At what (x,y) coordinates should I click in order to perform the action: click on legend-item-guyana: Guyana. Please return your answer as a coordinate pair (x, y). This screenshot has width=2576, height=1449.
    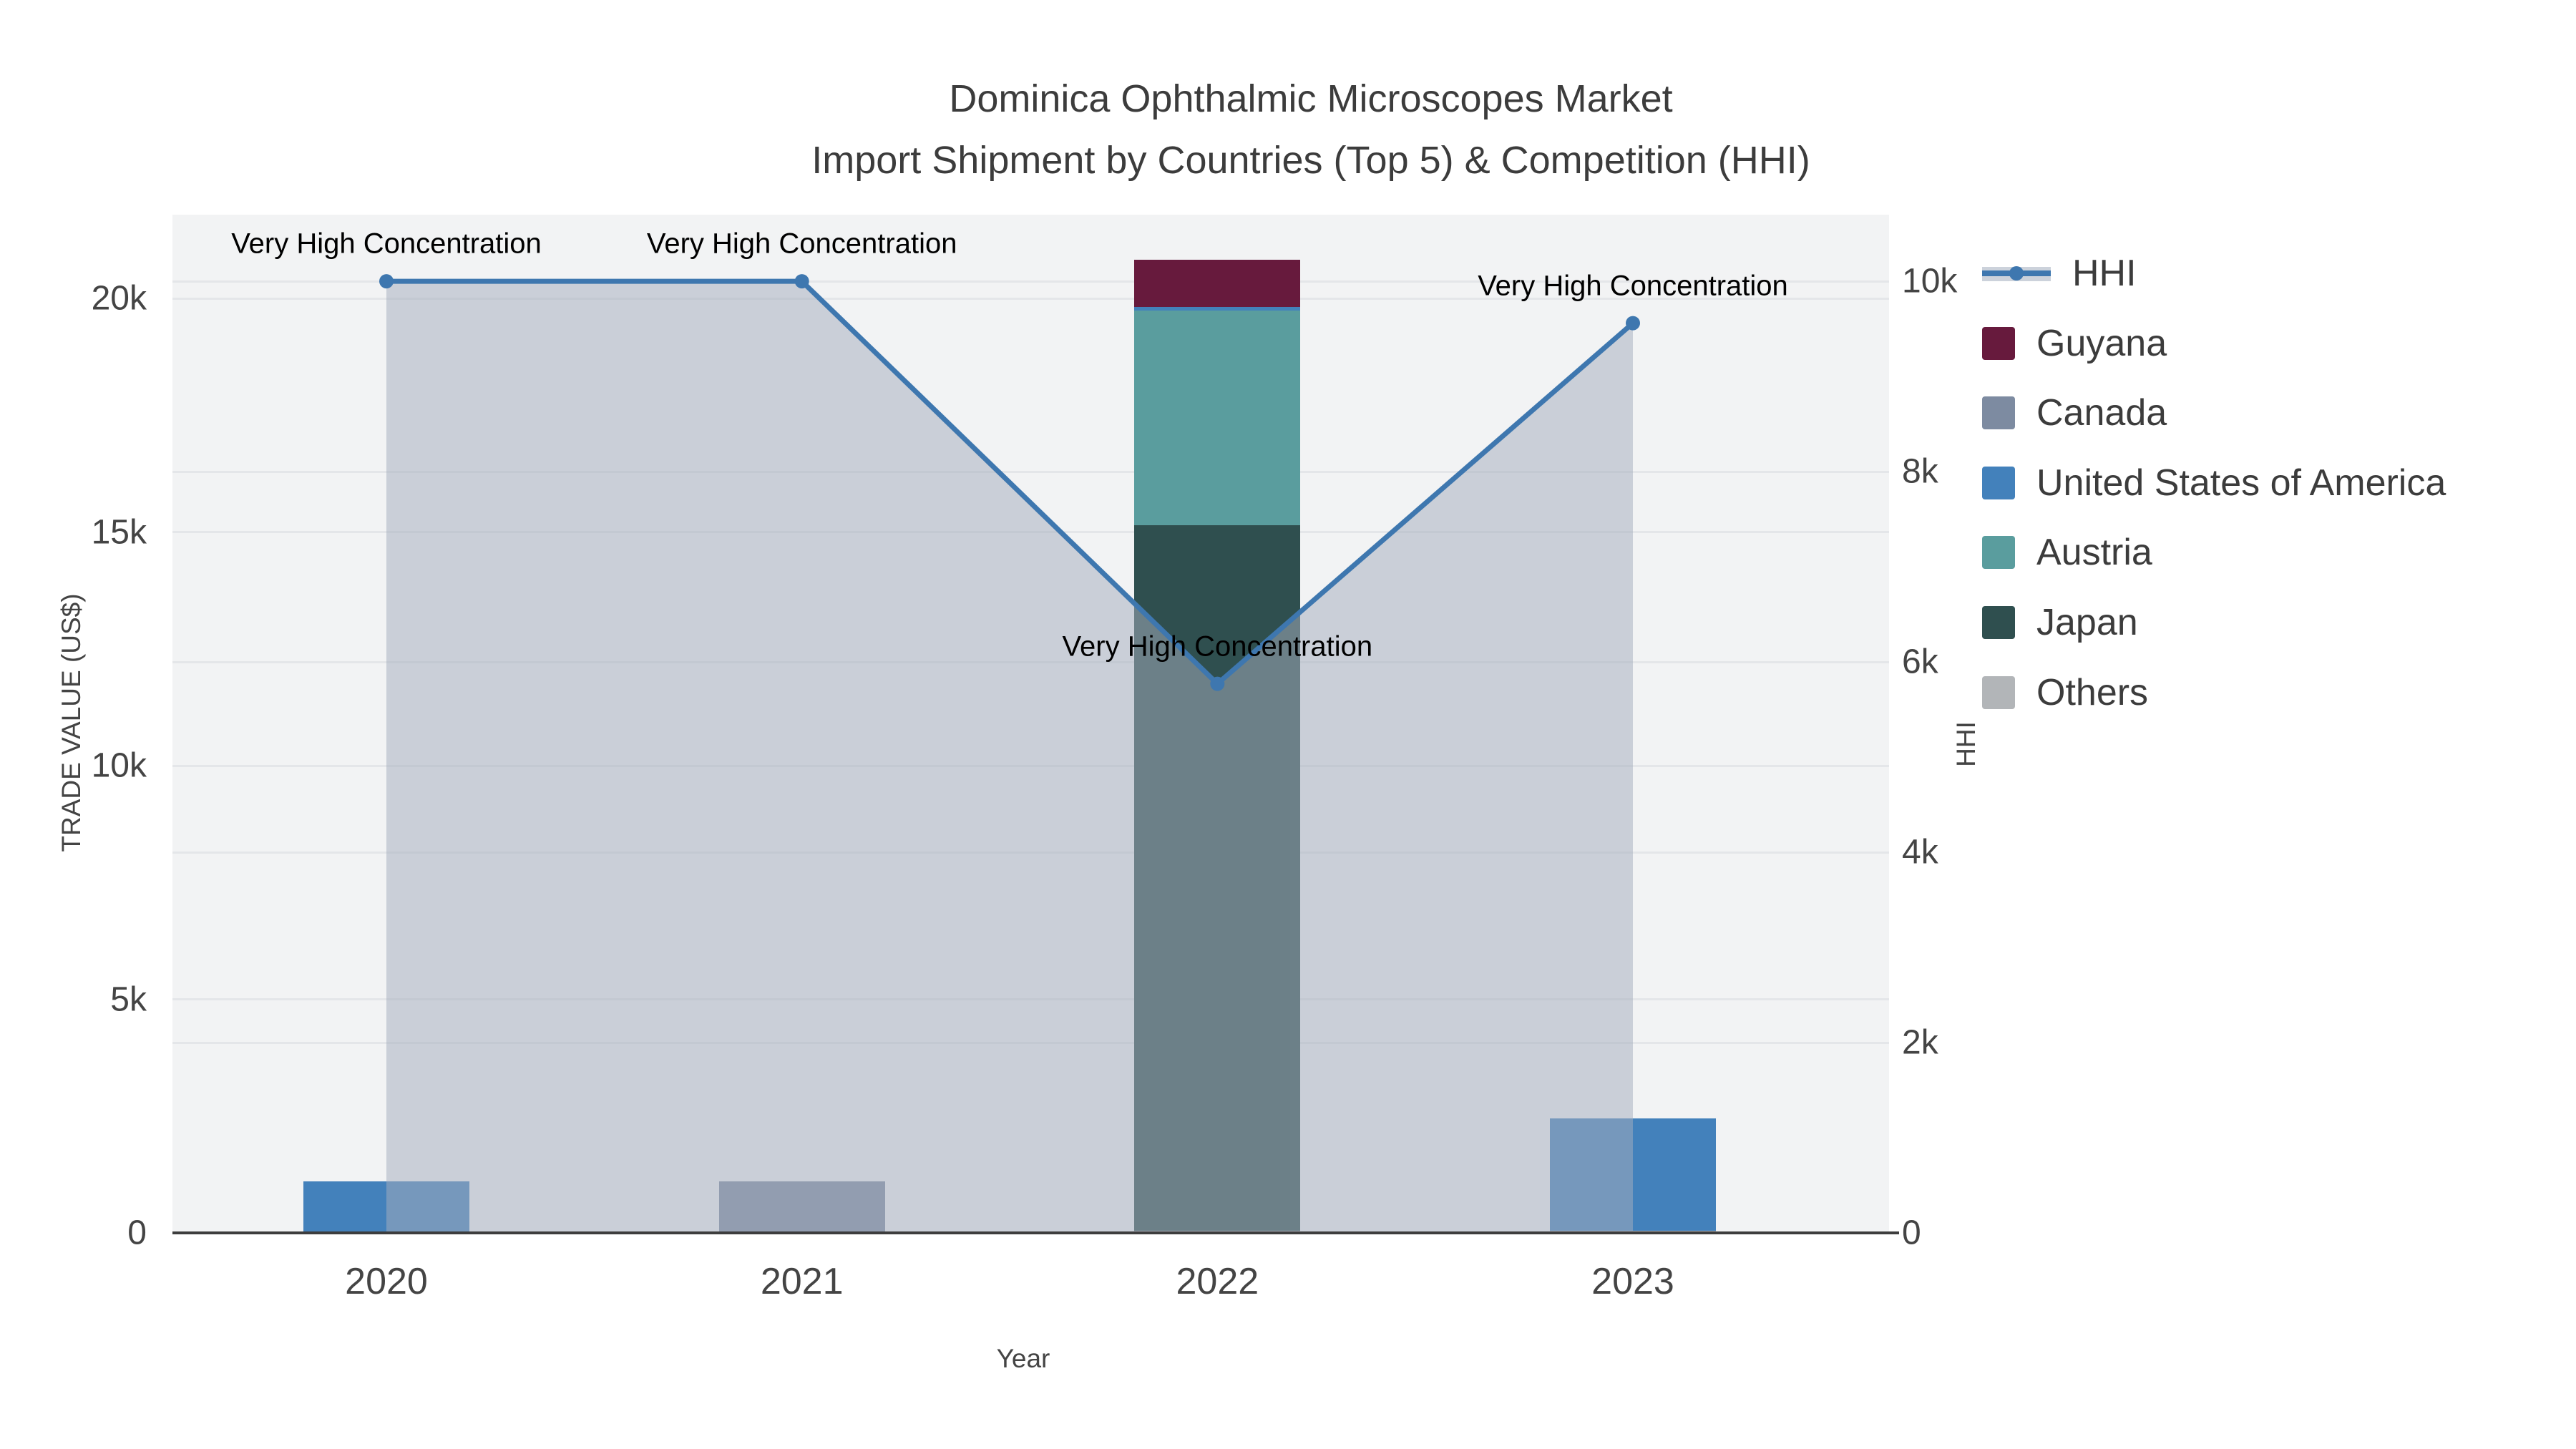
    Looking at the image, I should click on (2074, 343).